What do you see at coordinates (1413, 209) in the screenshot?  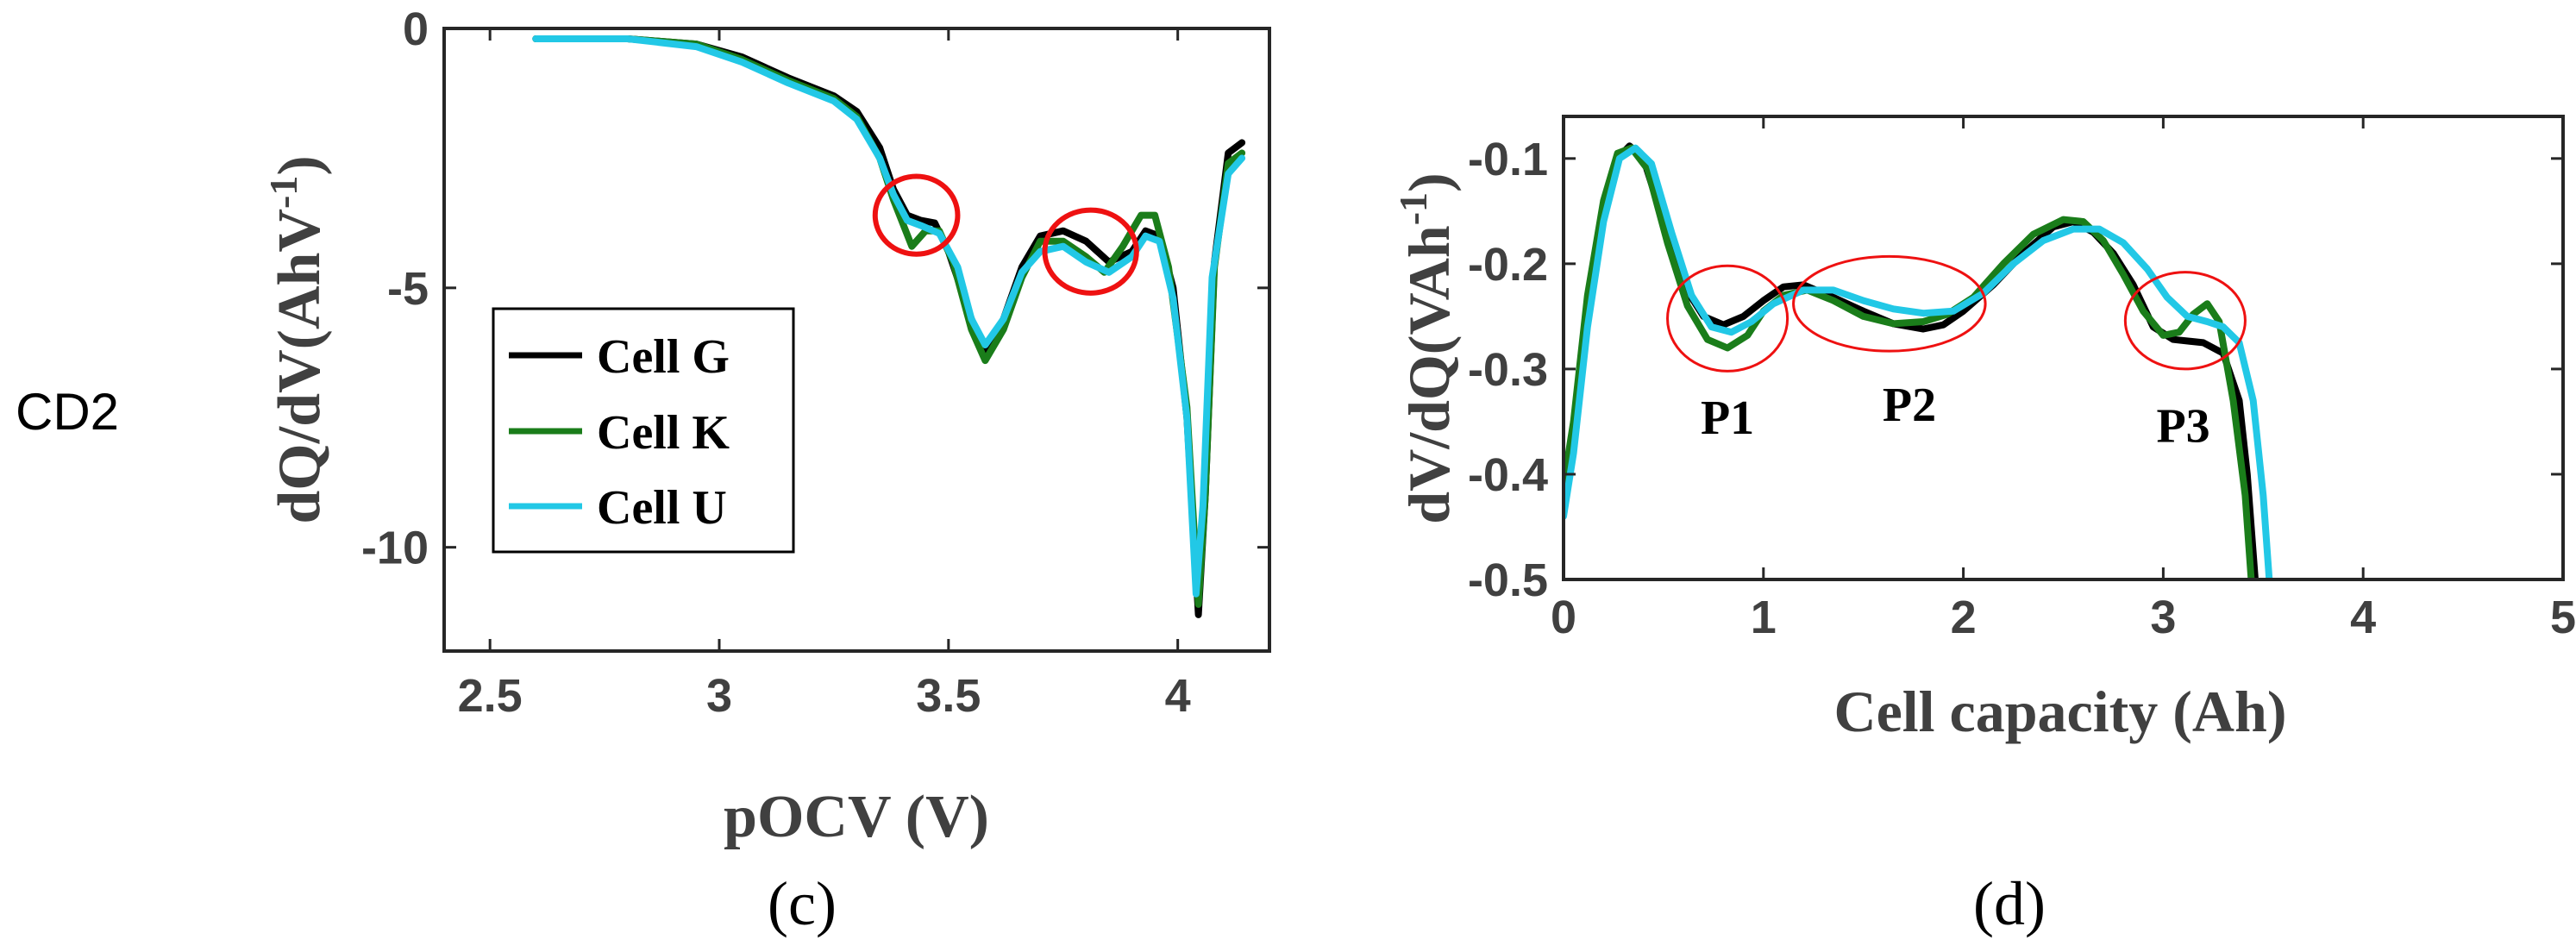 I see `chart-d-y-axis-title-sup: -1` at bounding box center [1413, 209].